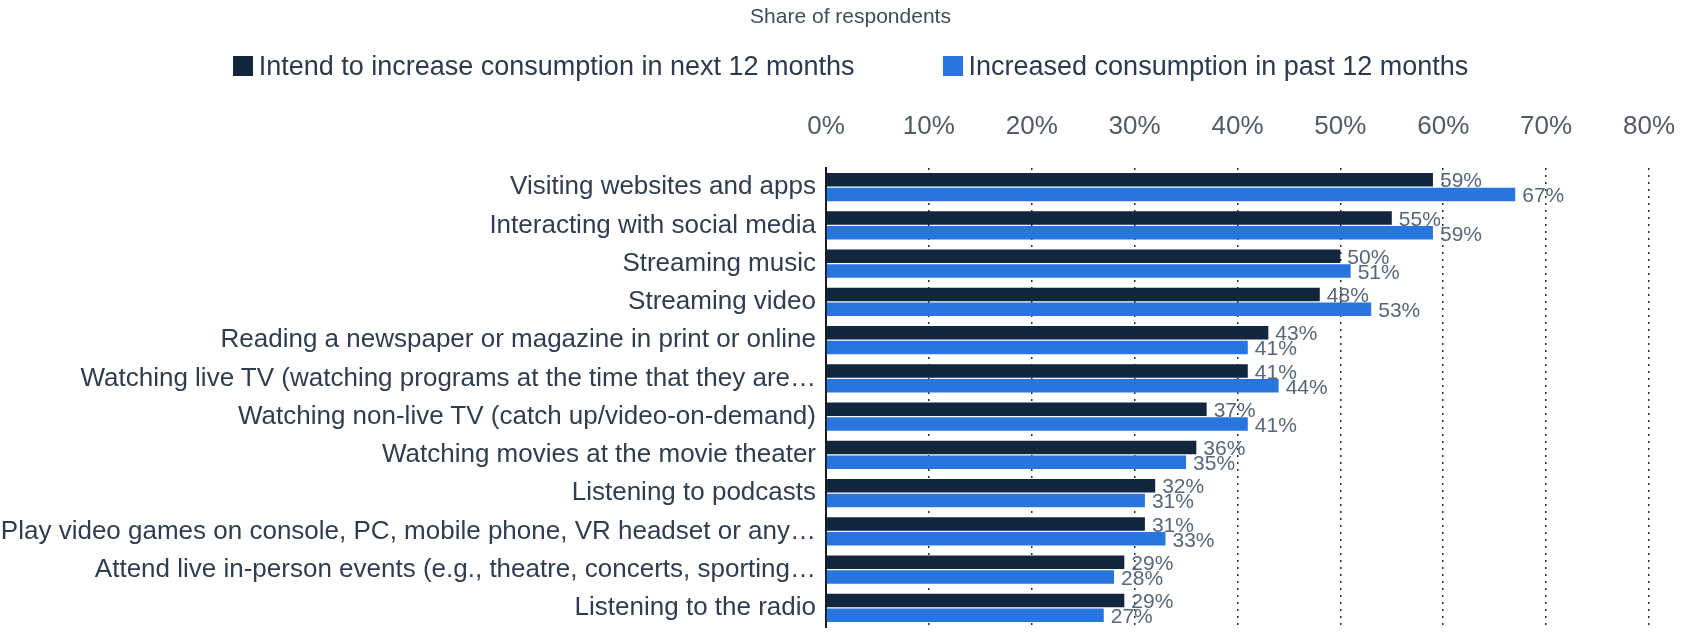 The image size is (1701, 634). Describe the element at coordinates (1419, 218) in the screenshot. I see `data-label: 55%` at that location.